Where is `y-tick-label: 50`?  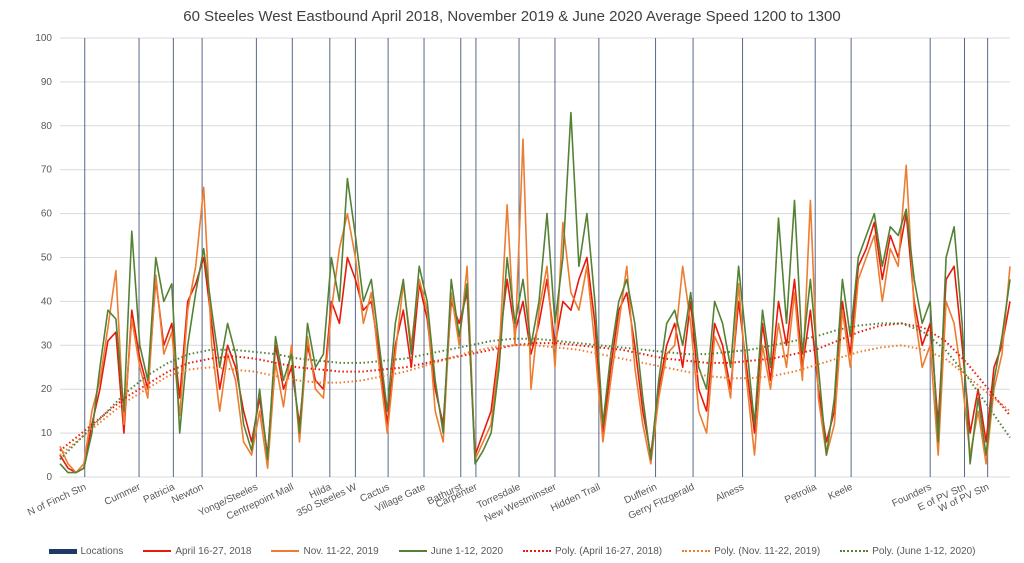 y-tick-label: 50 is located at coordinates (47, 258).